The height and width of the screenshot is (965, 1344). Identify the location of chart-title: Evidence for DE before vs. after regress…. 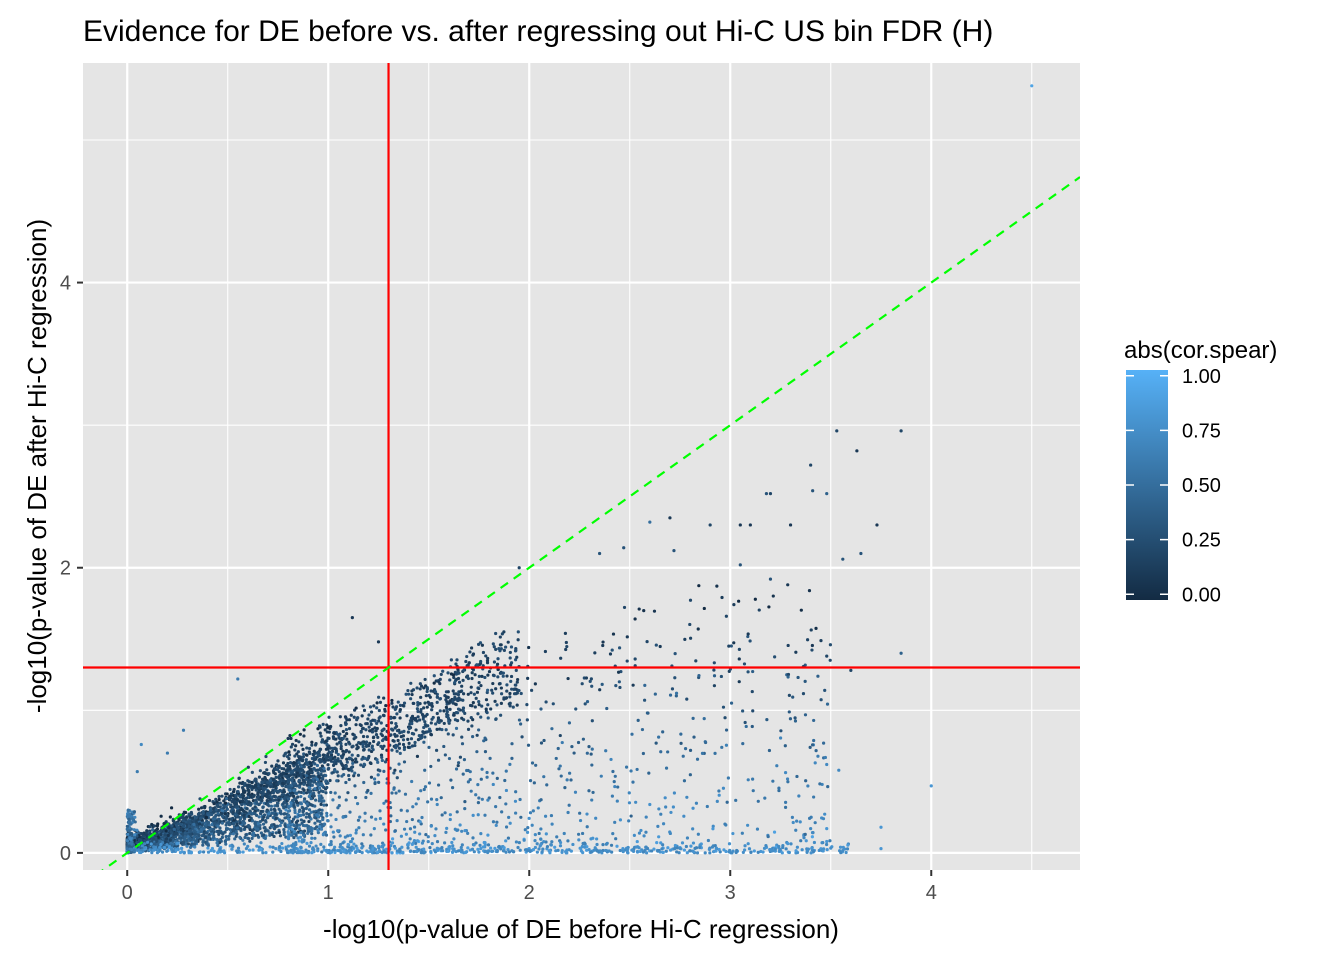
(538, 31).